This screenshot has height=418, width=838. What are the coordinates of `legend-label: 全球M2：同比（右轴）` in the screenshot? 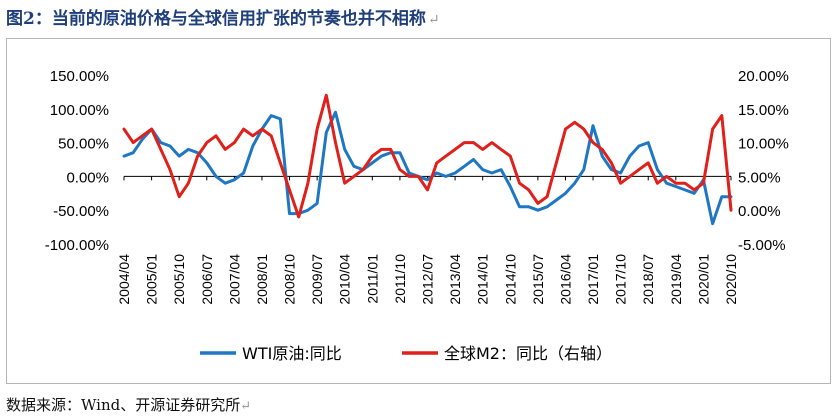 It's located at (528, 353).